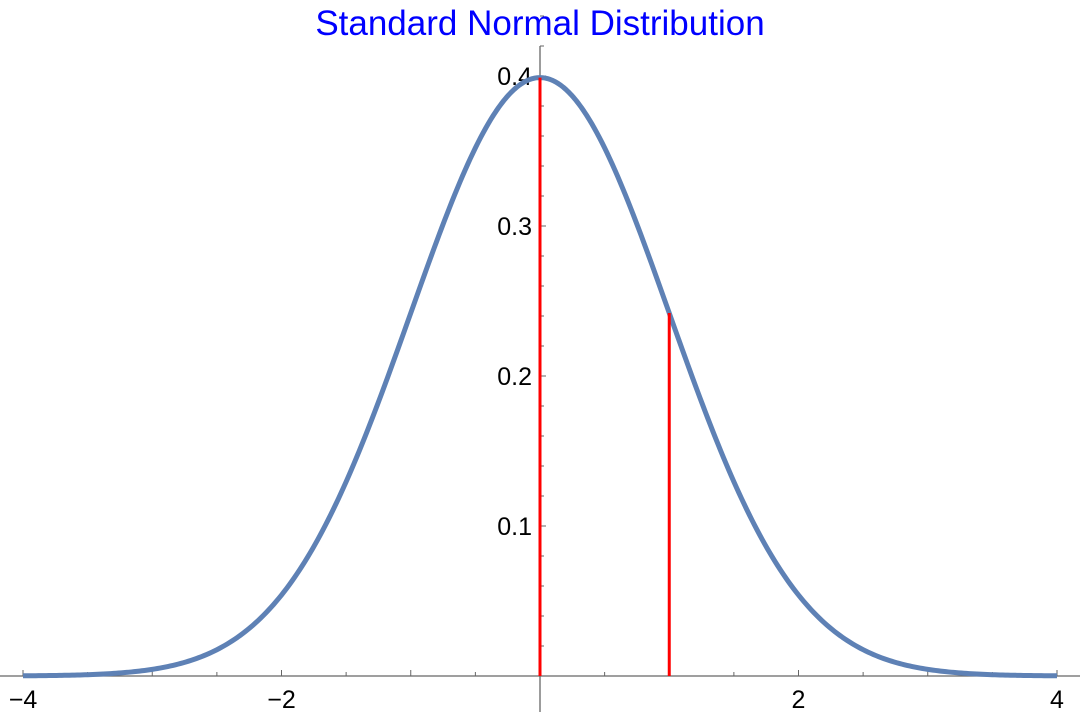 The height and width of the screenshot is (722, 1080). What do you see at coordinates (23, 700) in the screenshot?
I see `x-tick-label: −4` at bounding box center [23, 700].